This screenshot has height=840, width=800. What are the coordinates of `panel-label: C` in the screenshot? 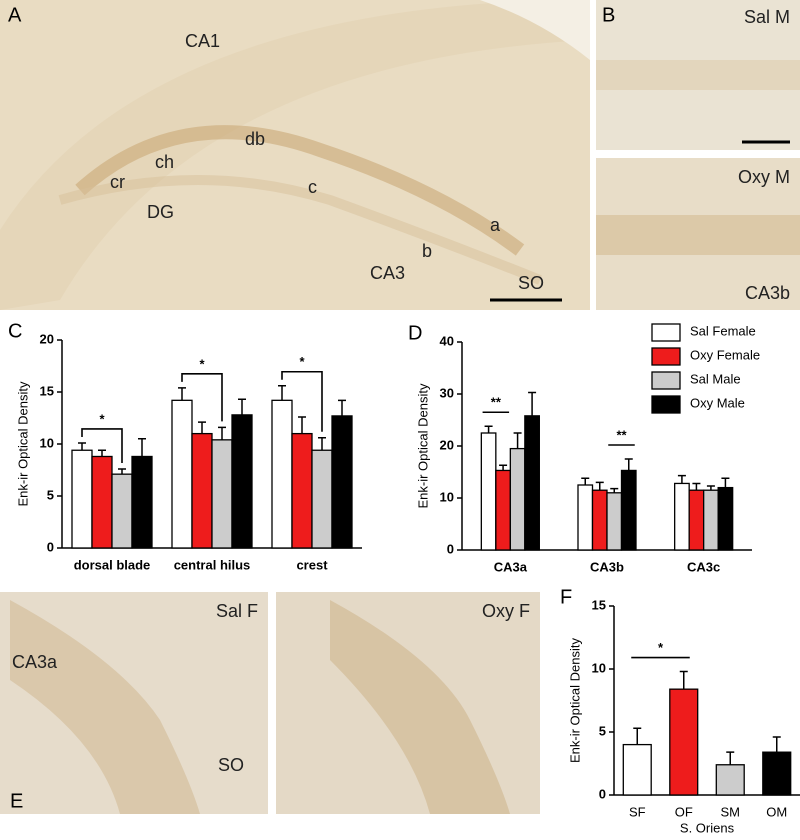 It's located at (15, 331).